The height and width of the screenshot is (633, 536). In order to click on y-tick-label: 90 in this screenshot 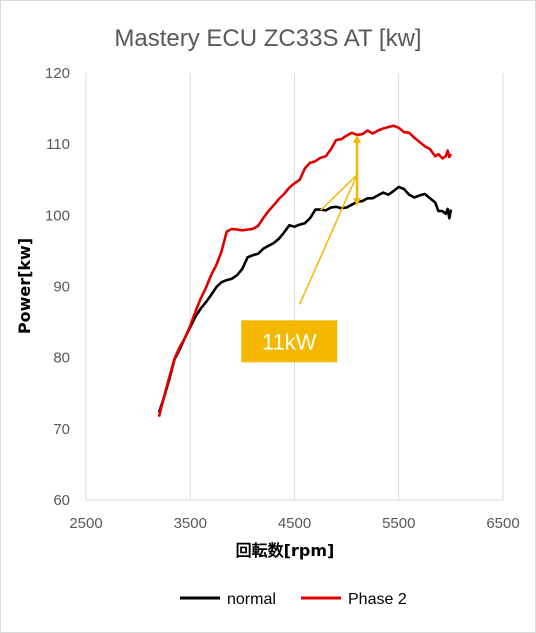, I will do `click(61, 287)`.